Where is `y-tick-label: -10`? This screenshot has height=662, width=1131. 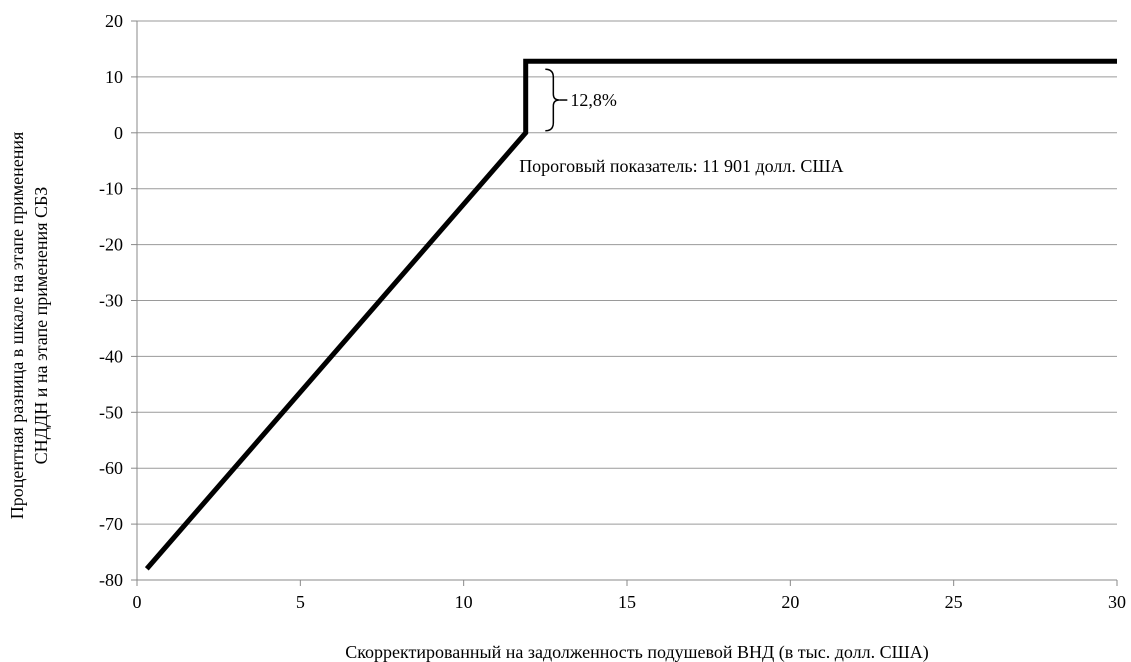 y-tick-label: -10 is located at coordinates (111, 189).